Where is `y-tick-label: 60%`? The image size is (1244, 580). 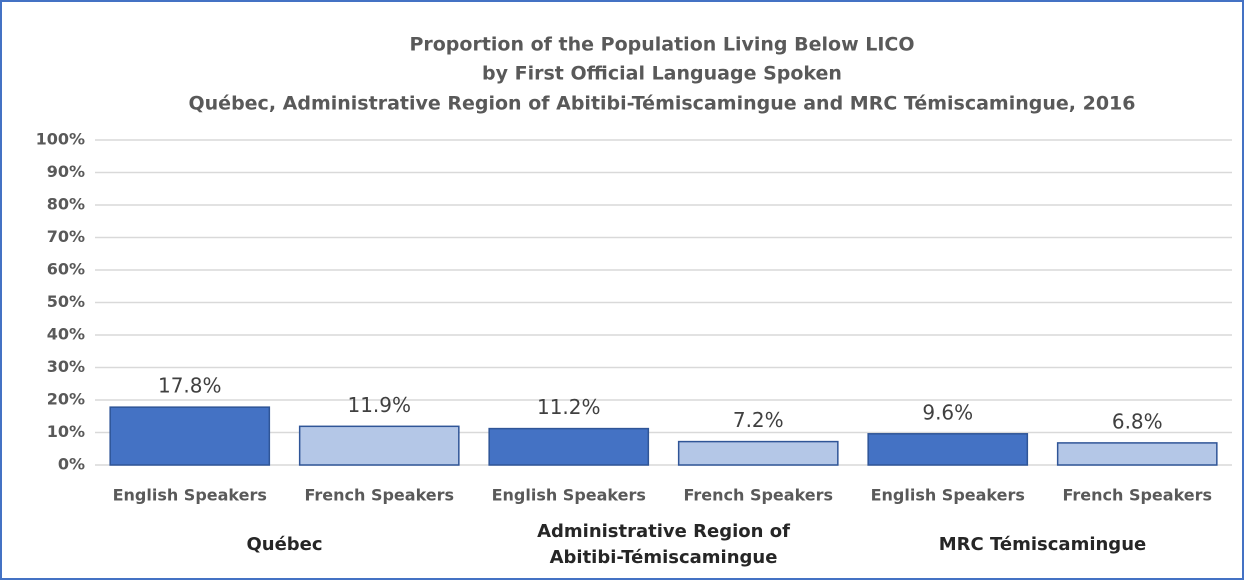 y-tick-label: 60% is located at coordinates (66, 269).